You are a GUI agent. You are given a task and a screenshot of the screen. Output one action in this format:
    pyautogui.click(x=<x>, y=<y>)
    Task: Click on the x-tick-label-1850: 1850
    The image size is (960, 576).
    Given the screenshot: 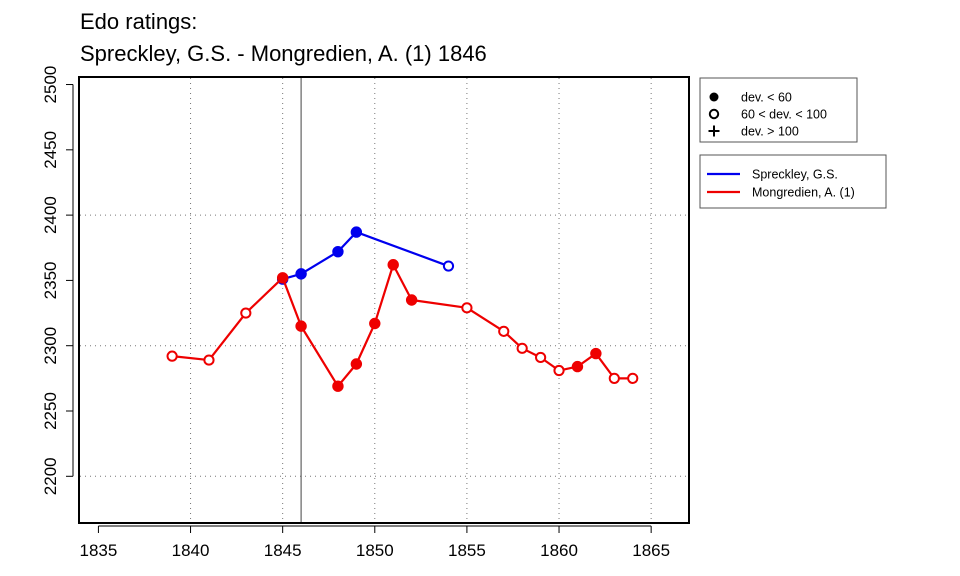 What is the action you would take?
    pyautogui.click(x=375, y=550)
    